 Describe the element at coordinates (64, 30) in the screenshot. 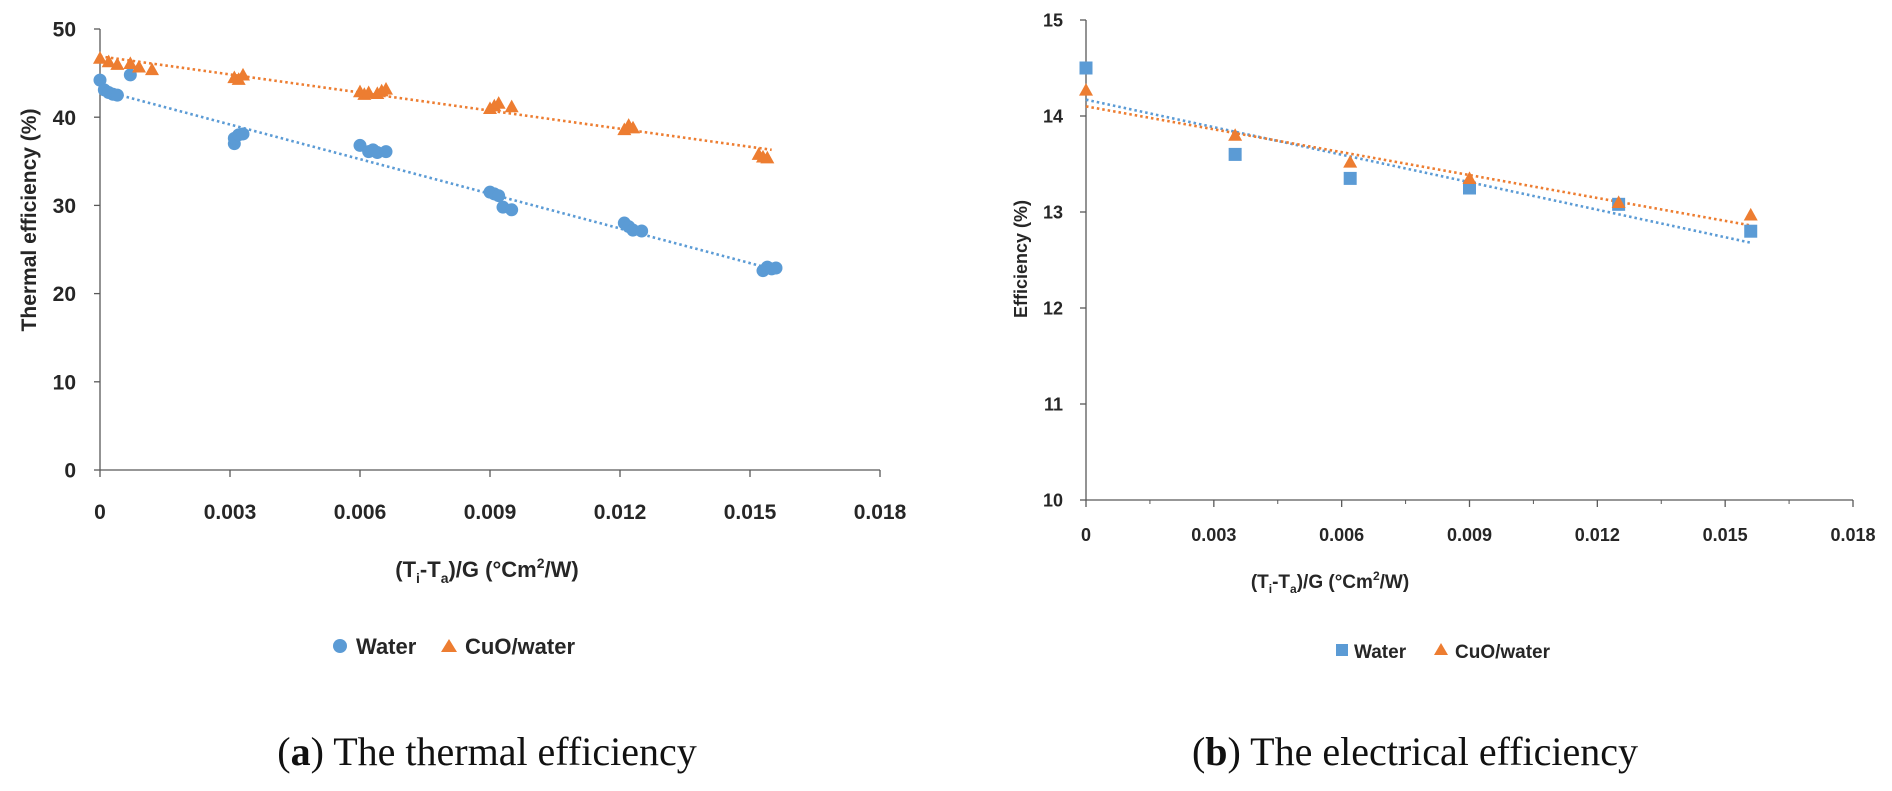

I see `y-tick-label: 50` at that location.